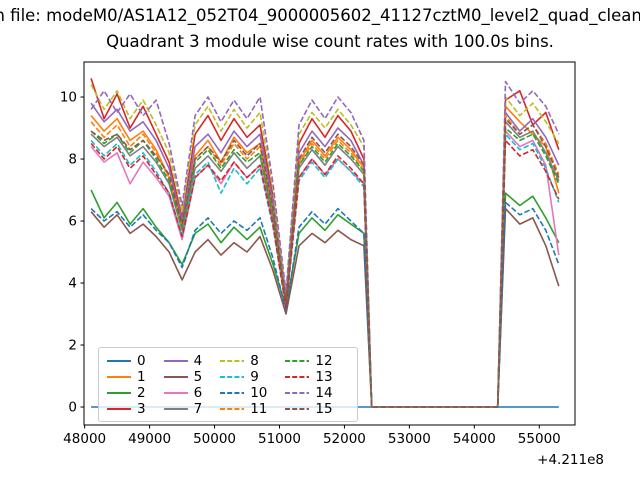  I want to click on legend-label: 0, so click(141, 361).